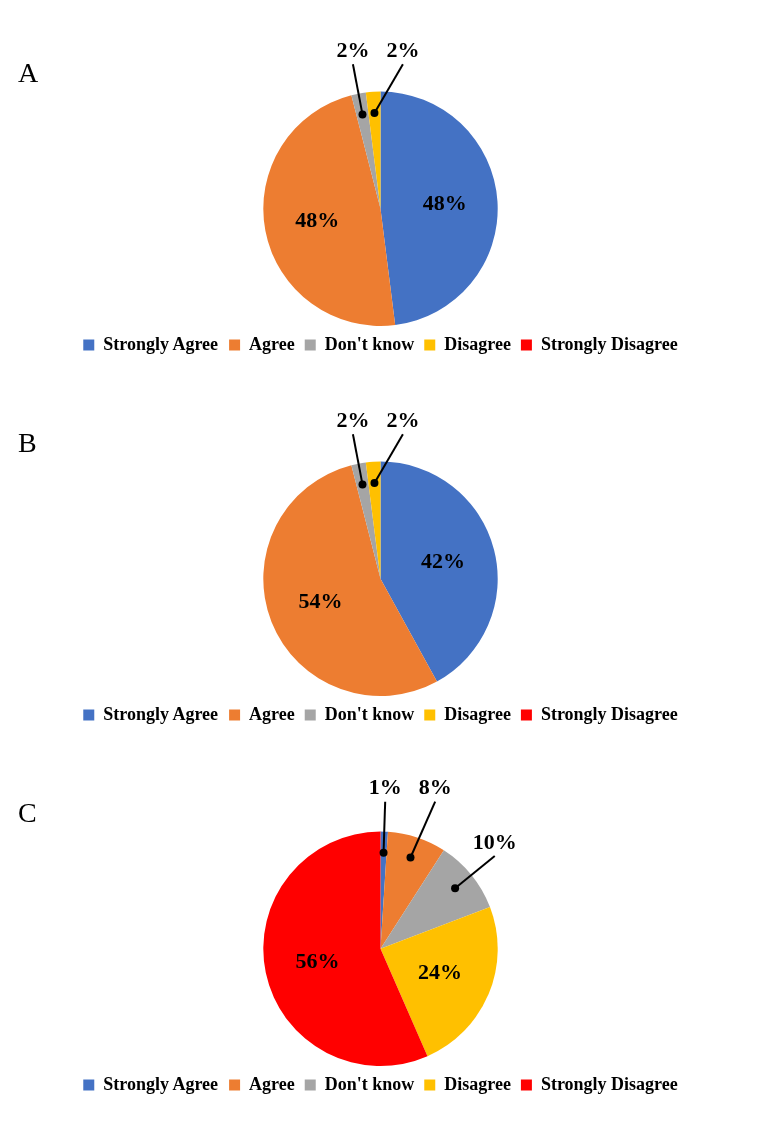 The height and width of the screenshot is (1126, 761). Describe the element at coordinates (320, 601) in the screenshot. I see `data-label: 54%` at that location.